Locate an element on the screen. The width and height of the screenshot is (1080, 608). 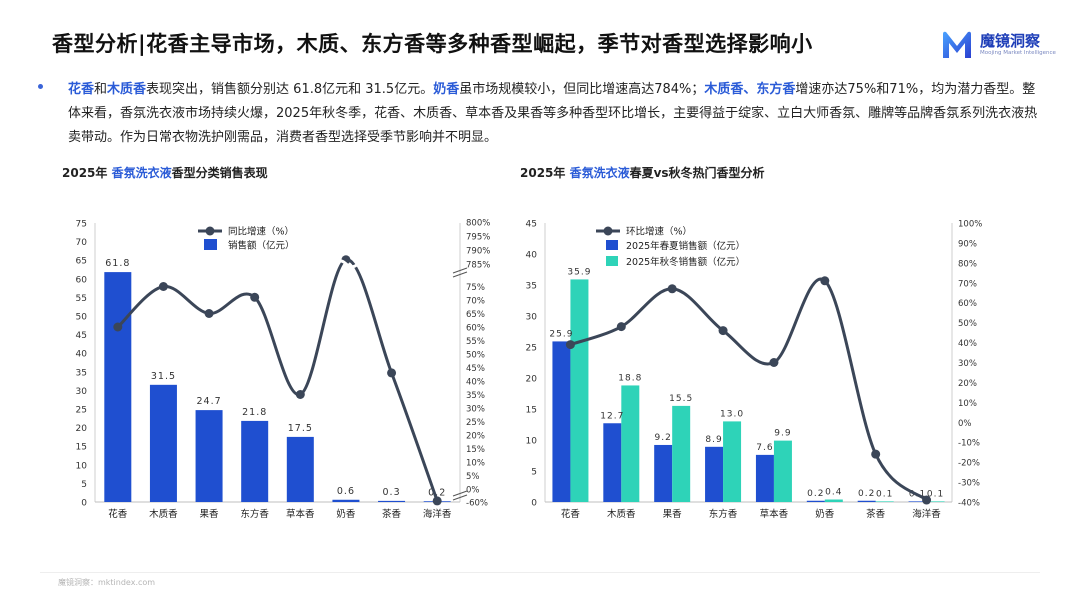
right-tick-label: 100% is located at coordinates (970, 225).